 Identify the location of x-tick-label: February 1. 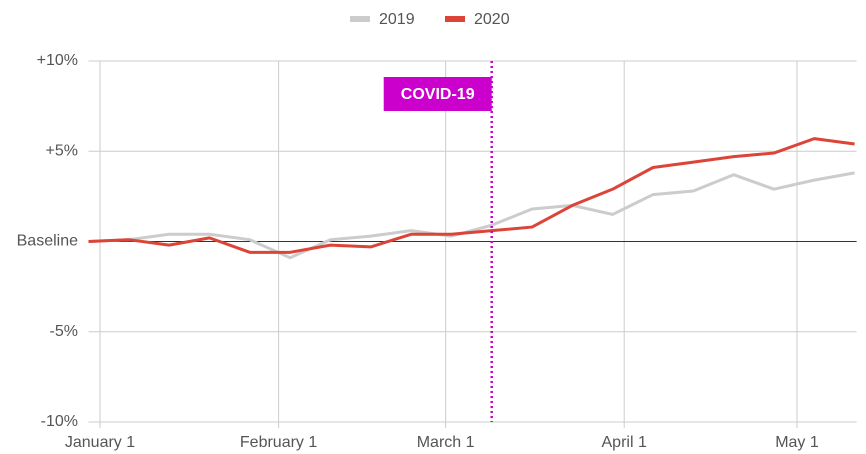
(278, 442).